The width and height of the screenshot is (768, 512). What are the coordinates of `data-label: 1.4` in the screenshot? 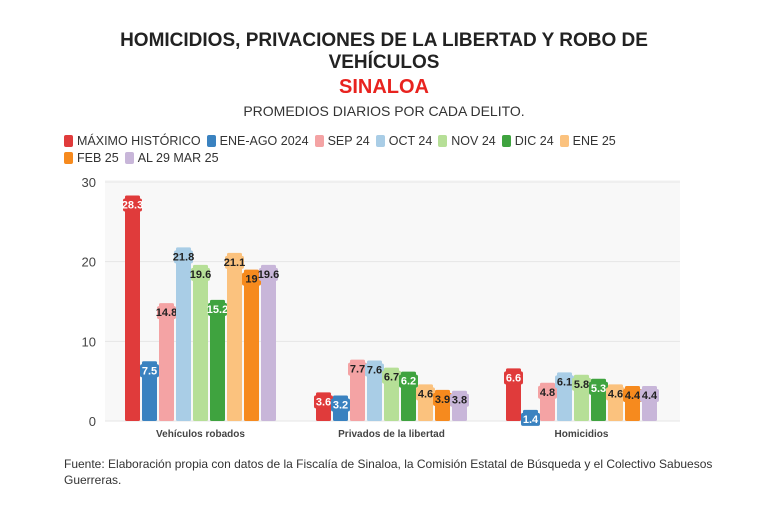 It's located at (531, 420).